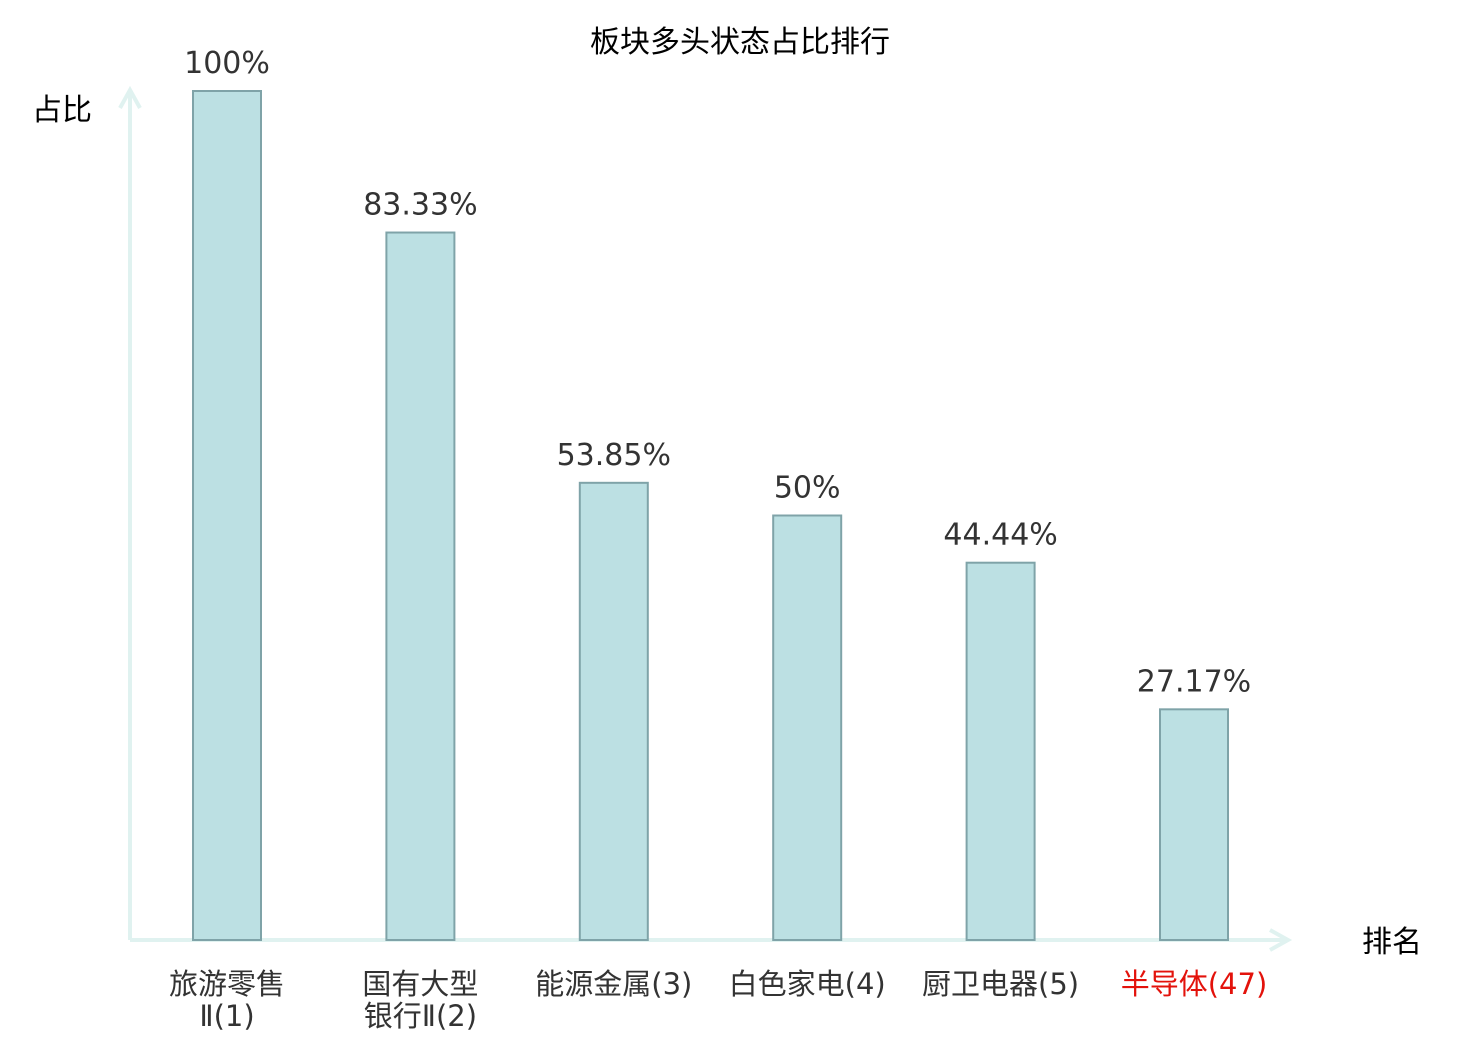 This screenshot has height=1044, width=1480. What do you see at coordinates (1000, 535) in the screenshot?
I see `value-label: 44.44%` at bounding box center [1000, 535].